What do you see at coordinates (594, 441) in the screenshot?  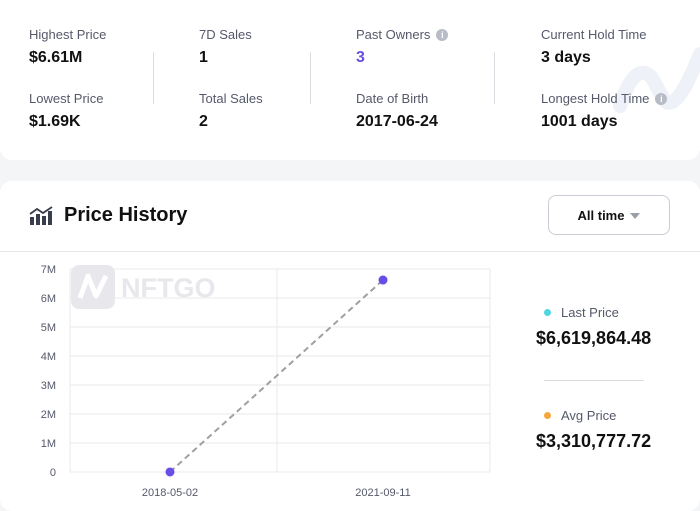 I see `avg-price-value: $3,310,777.72` at bounding box center [594, 441].